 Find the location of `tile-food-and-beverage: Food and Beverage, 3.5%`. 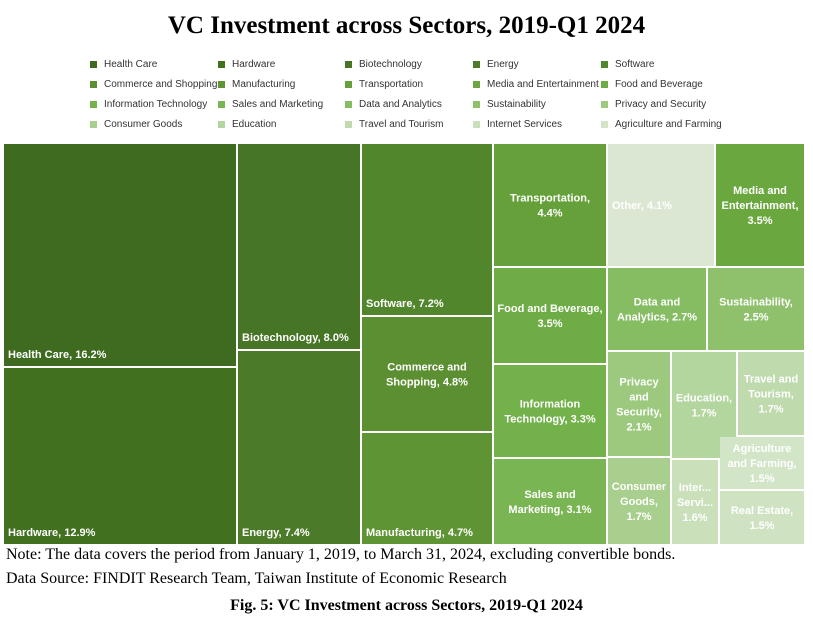

tile-food-and-beverage: Food and Beverage, 3.5% is located at coordinates (550, 315).